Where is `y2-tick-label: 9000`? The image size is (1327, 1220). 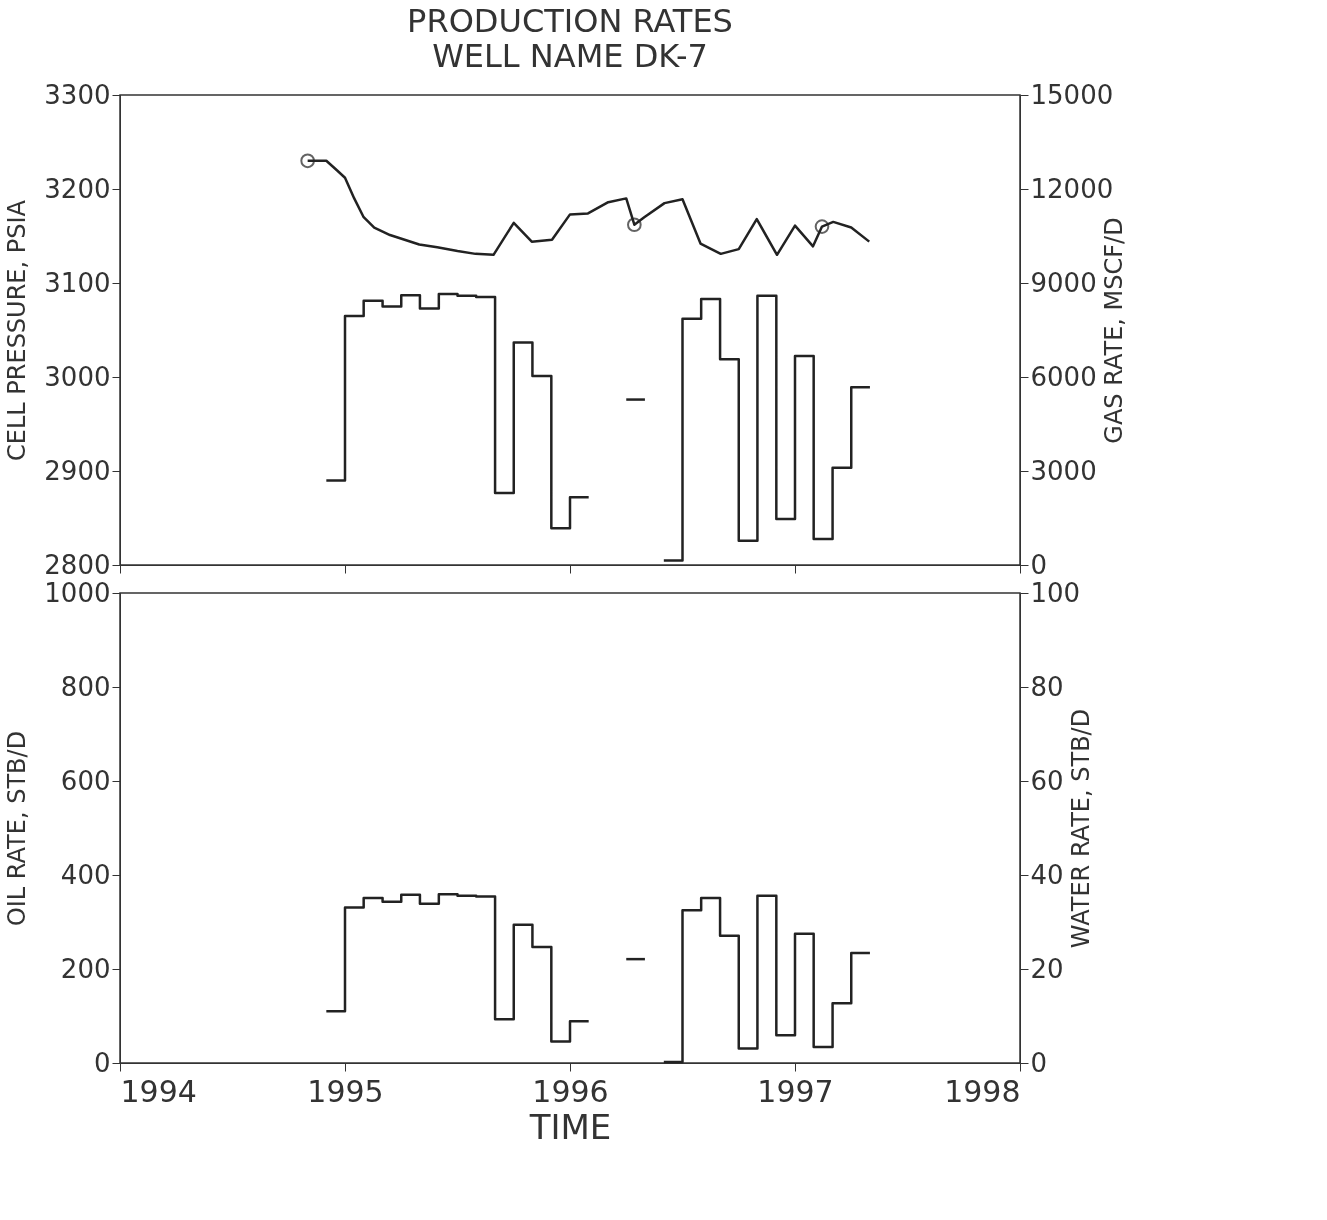
y2-tick-label: 9000 is located at coordinates (1063, 282).